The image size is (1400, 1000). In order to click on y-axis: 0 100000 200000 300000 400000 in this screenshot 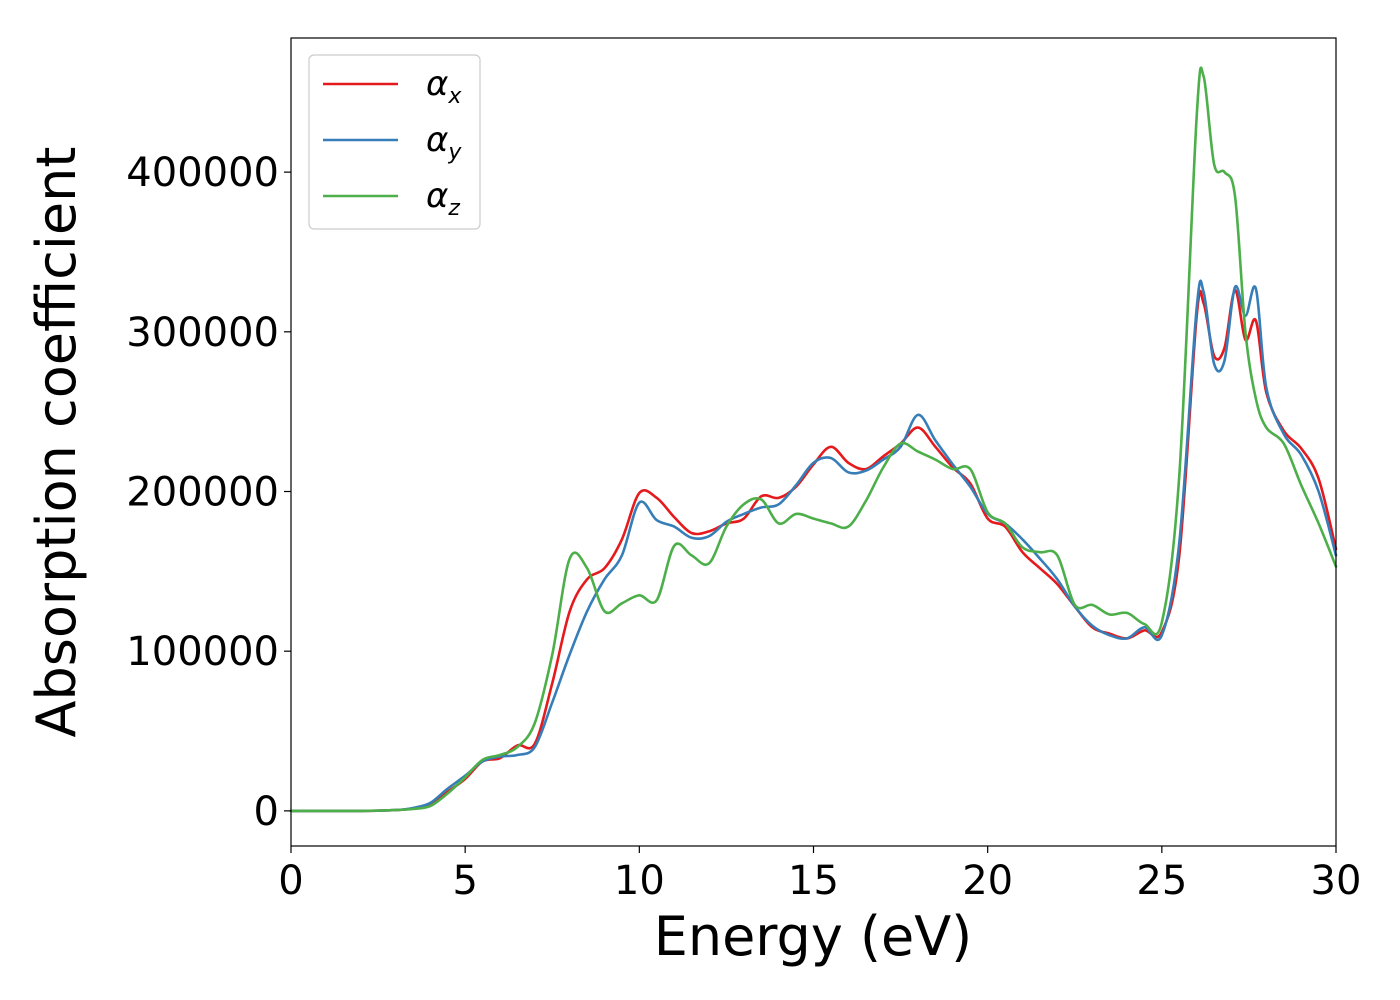, I will do `click(208, 492)`.